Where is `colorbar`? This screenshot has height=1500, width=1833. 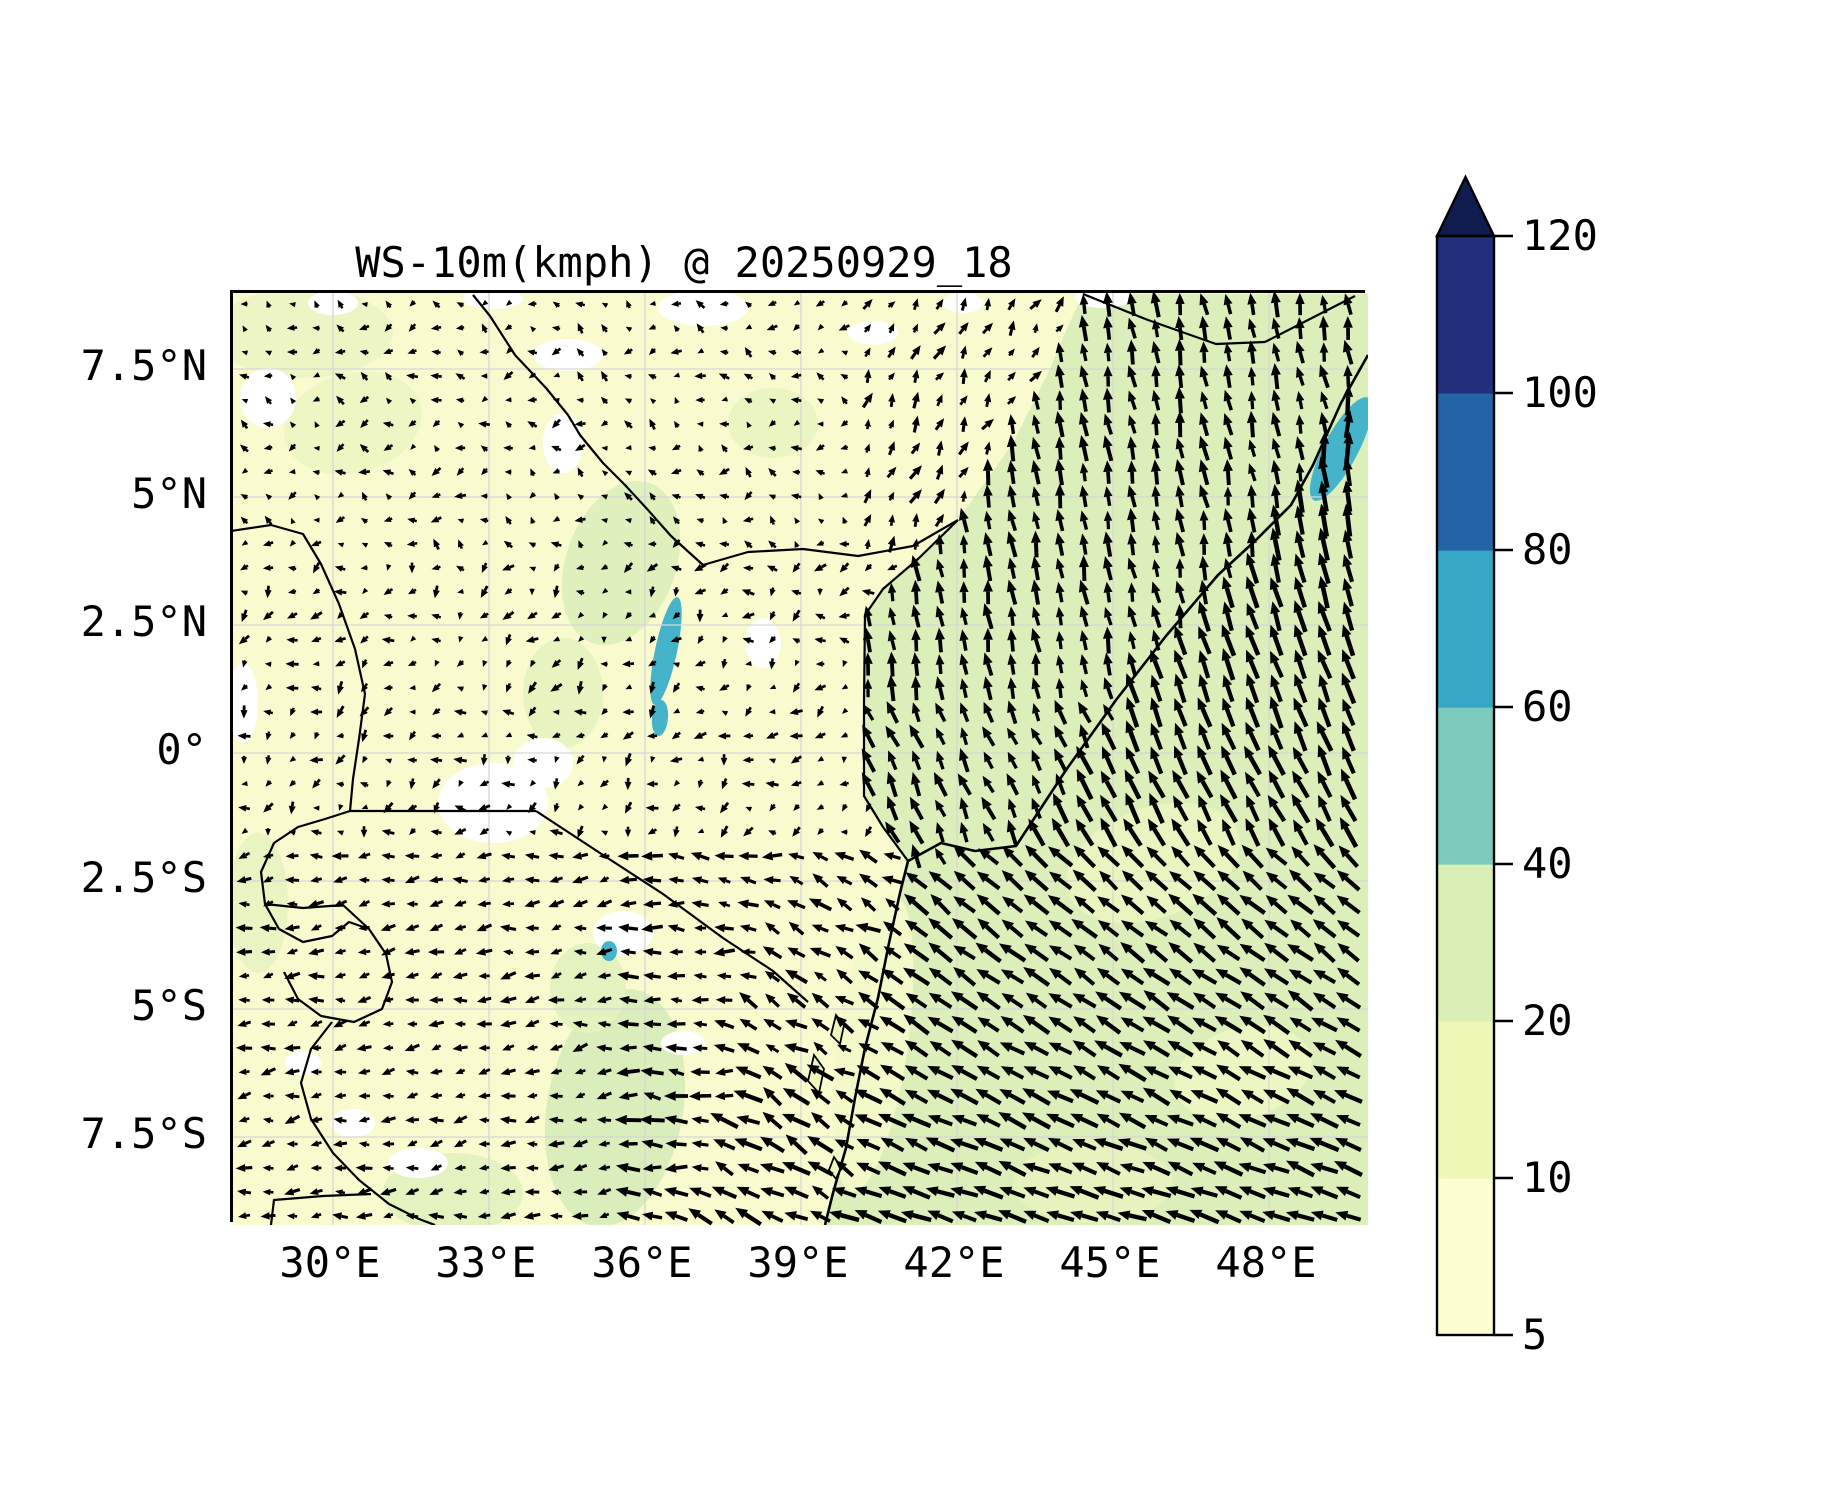 colorbar is located at coordinates (1474, 755).